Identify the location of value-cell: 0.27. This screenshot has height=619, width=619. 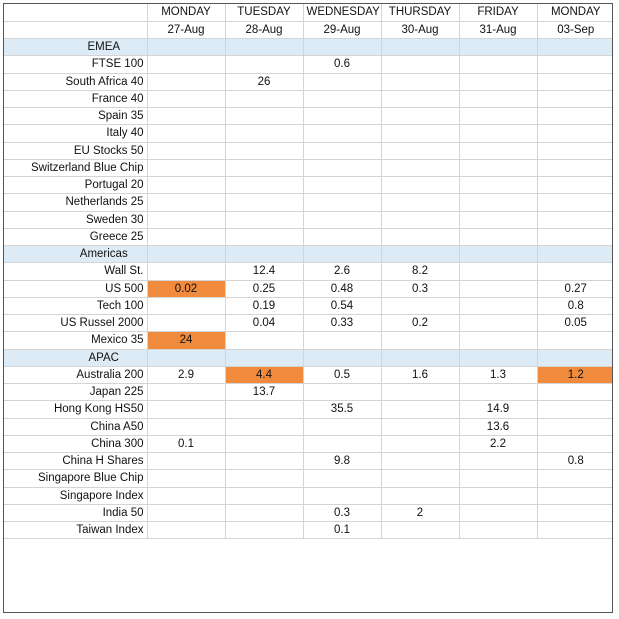
(574, 289).